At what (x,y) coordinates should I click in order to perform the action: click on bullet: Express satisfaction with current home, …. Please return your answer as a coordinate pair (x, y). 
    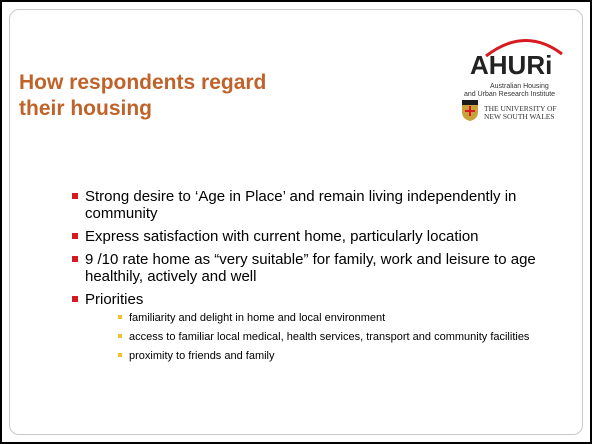
    Looking at the image, I should click on (312, 236).